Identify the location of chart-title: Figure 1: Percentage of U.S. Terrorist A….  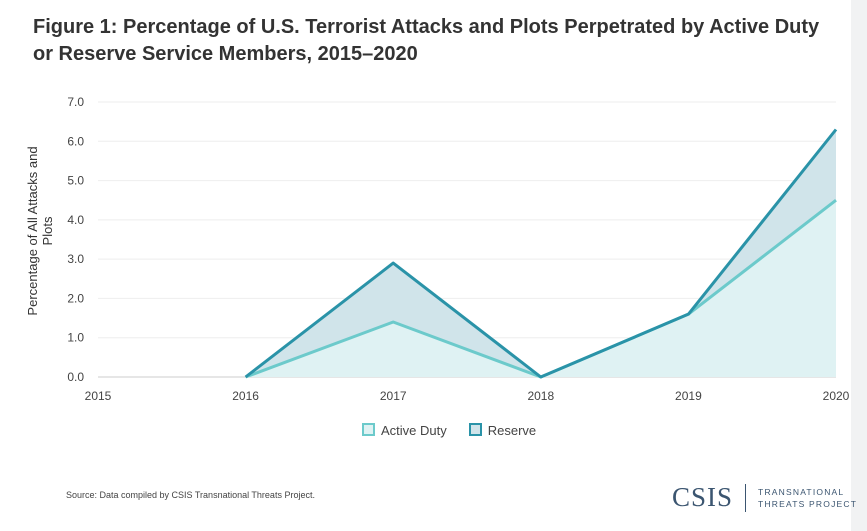
(426, 40).